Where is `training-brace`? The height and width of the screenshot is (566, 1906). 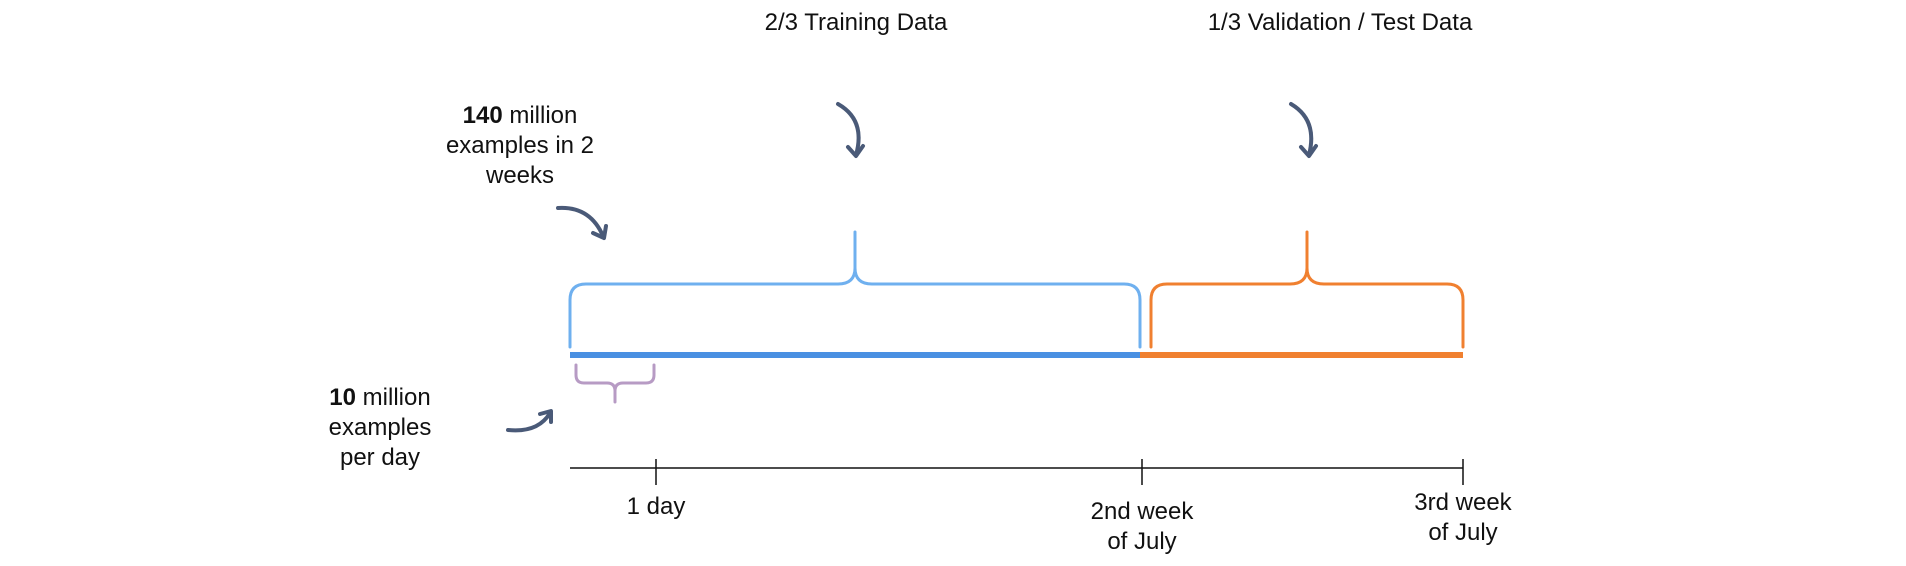 training-brace is located at coordinates (855, 289).